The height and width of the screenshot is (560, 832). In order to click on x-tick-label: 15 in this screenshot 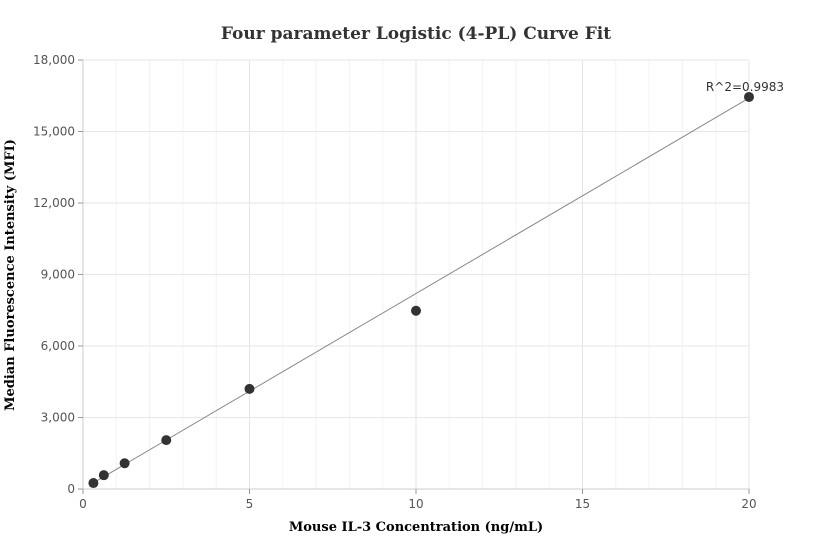, I will do `click(582, 504)`.